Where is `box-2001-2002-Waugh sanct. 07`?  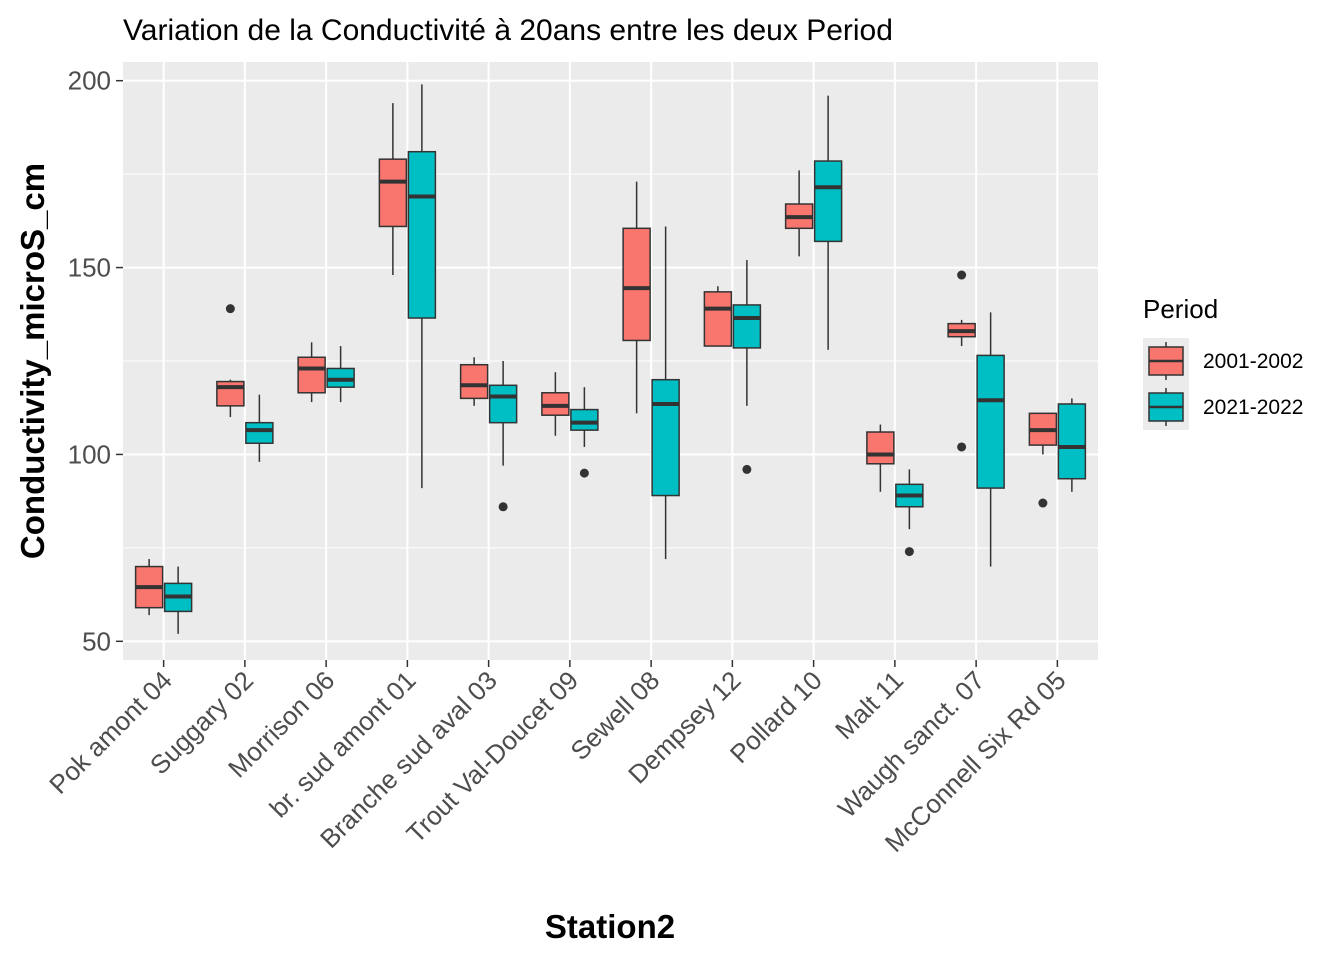
box-2001-2002-Waugh sanct. 07 is located at coordinates (961, 361).